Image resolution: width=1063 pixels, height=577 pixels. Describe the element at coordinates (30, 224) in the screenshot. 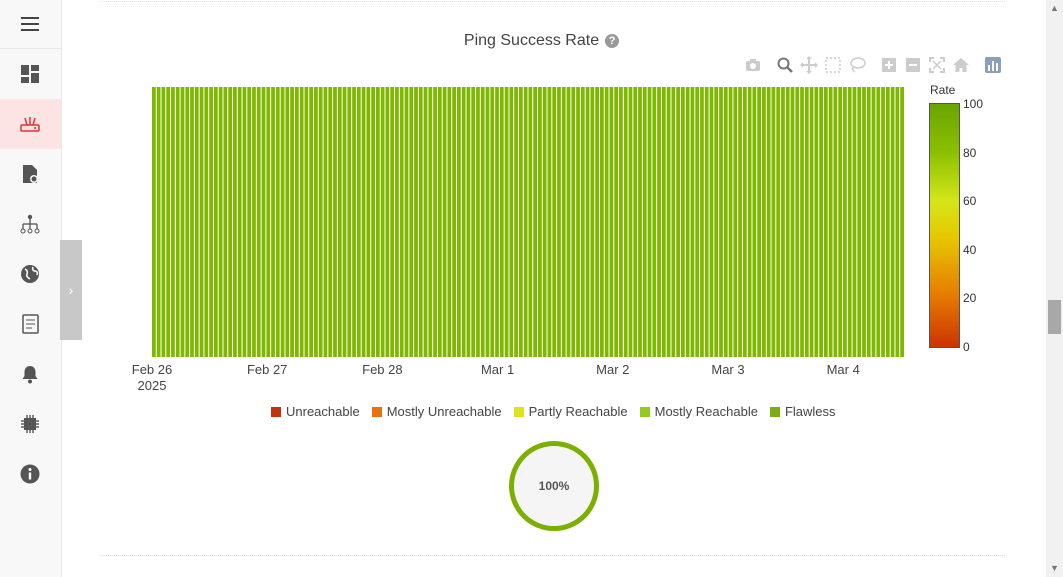

I see `network-tree-icon` at that location.